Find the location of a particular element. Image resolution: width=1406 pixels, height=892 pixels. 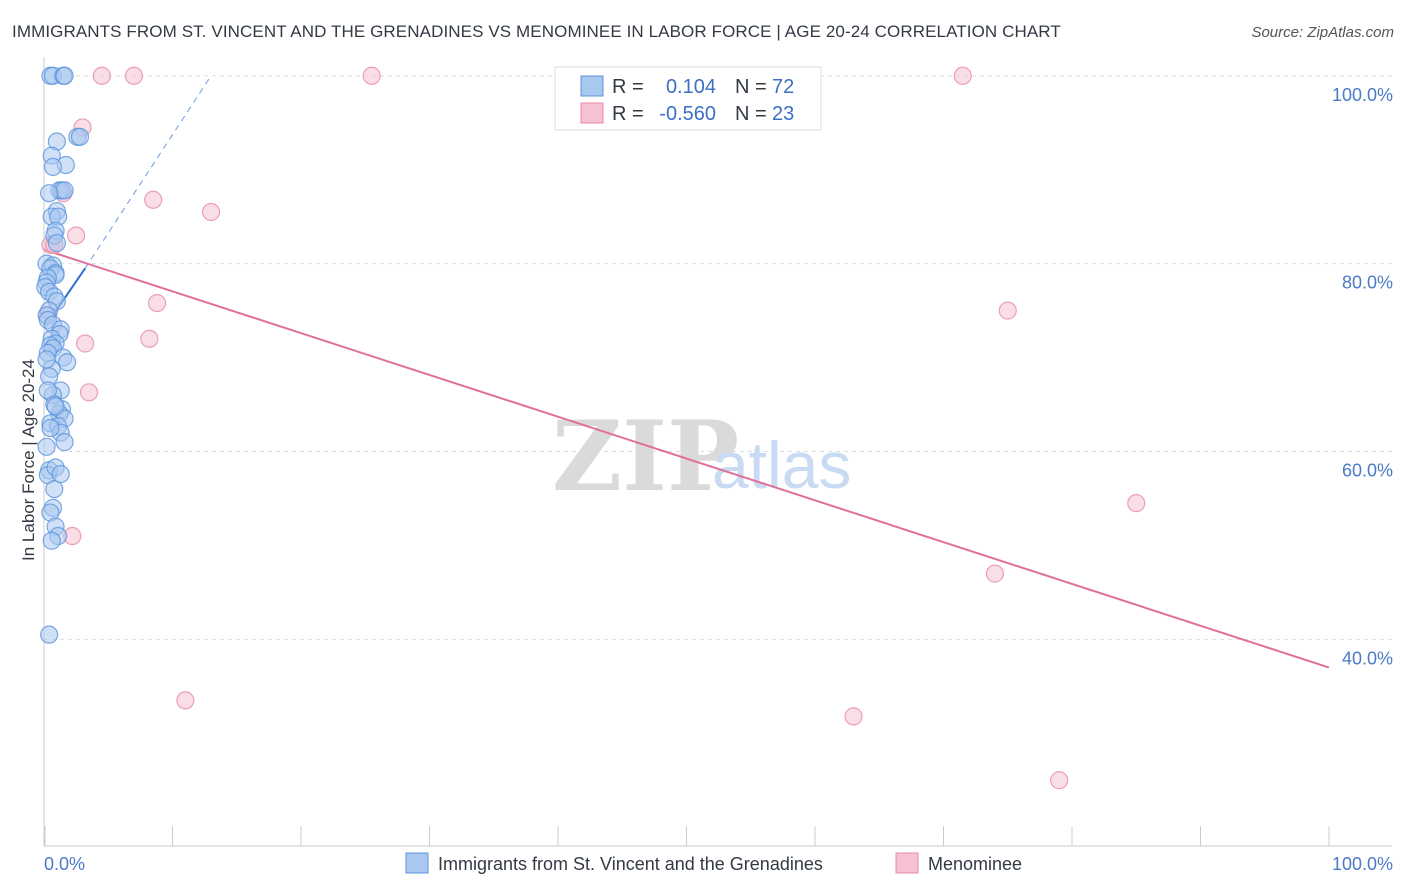

legend-n-label-2: N = is located at coordinates (751, 114).